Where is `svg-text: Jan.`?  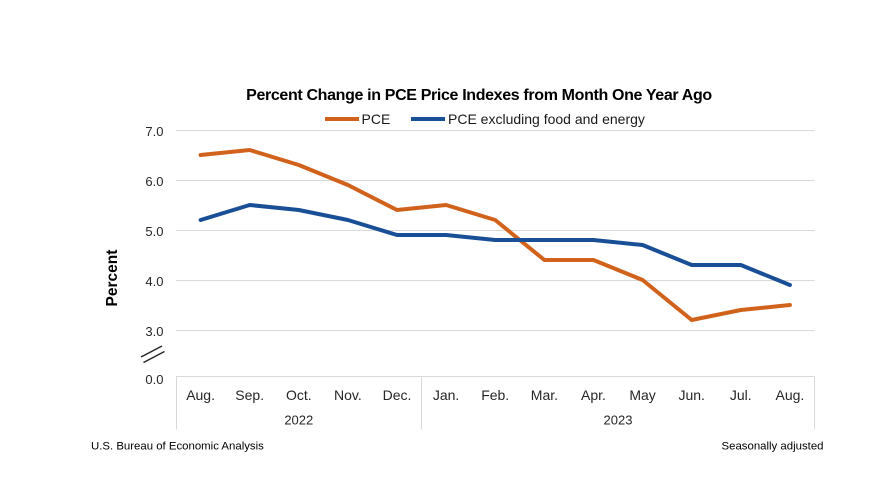
svg-text: Jan. is located at coordinates (446, 395).